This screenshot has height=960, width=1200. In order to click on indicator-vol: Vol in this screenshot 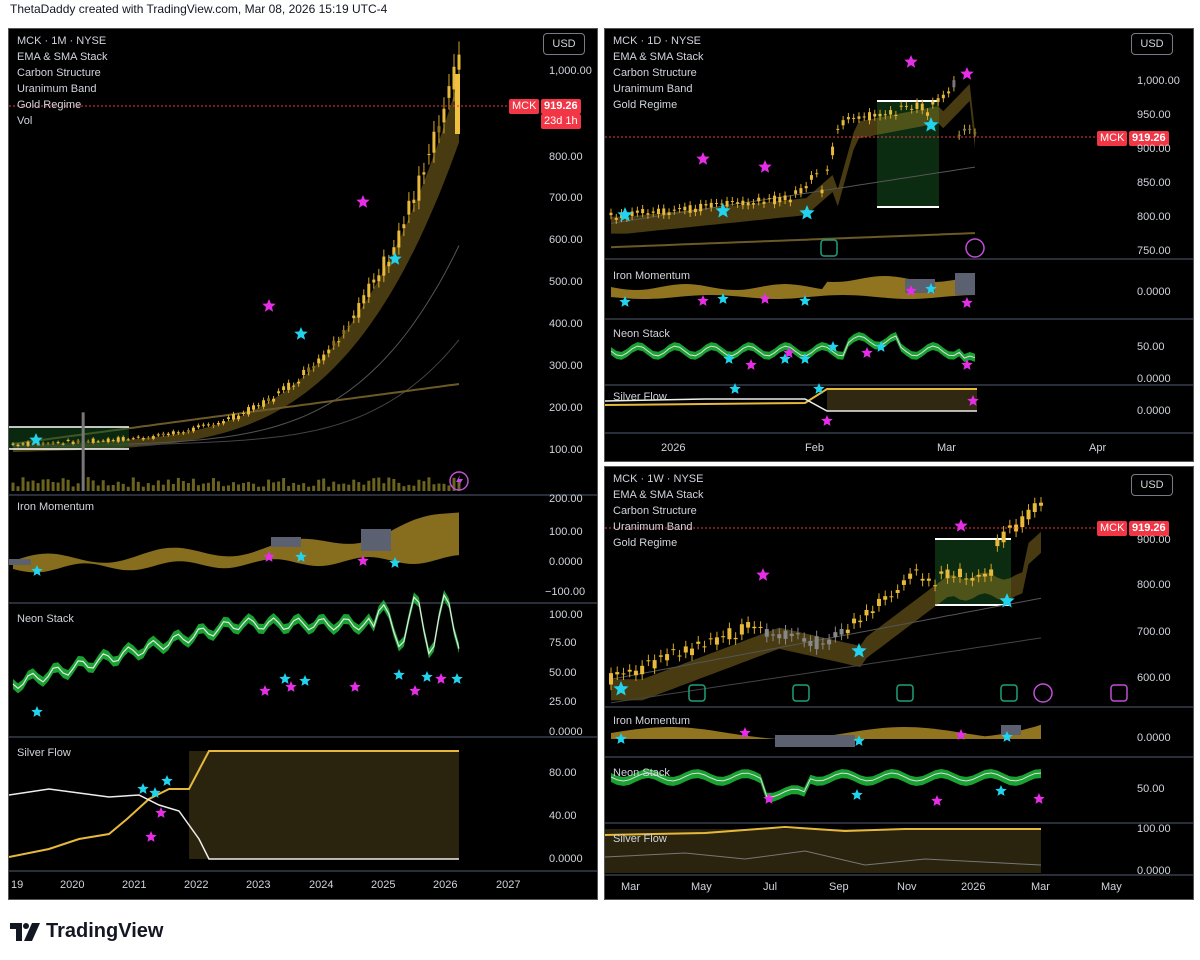, I will do `click(25, 121)`.